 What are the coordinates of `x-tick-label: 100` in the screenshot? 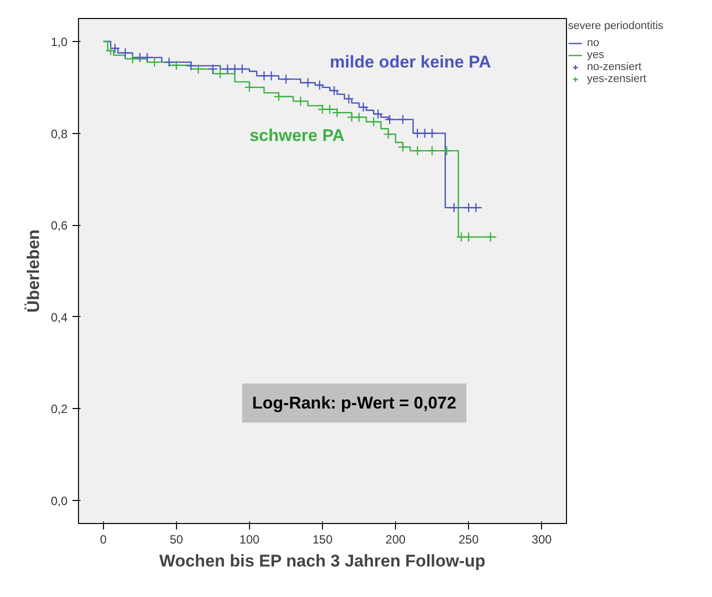 It's located at (249, 539).